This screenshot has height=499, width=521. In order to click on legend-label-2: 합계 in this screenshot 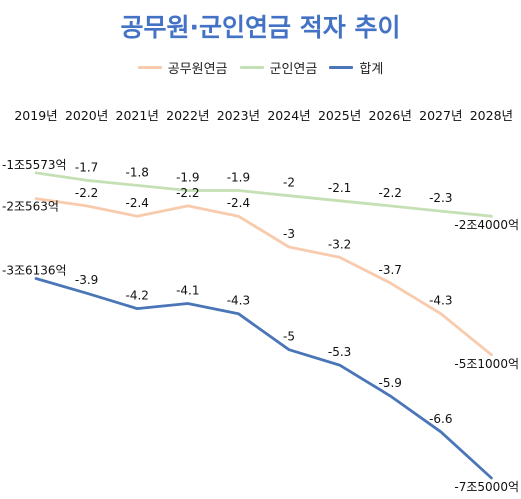, I will do `click(371, 69)`.